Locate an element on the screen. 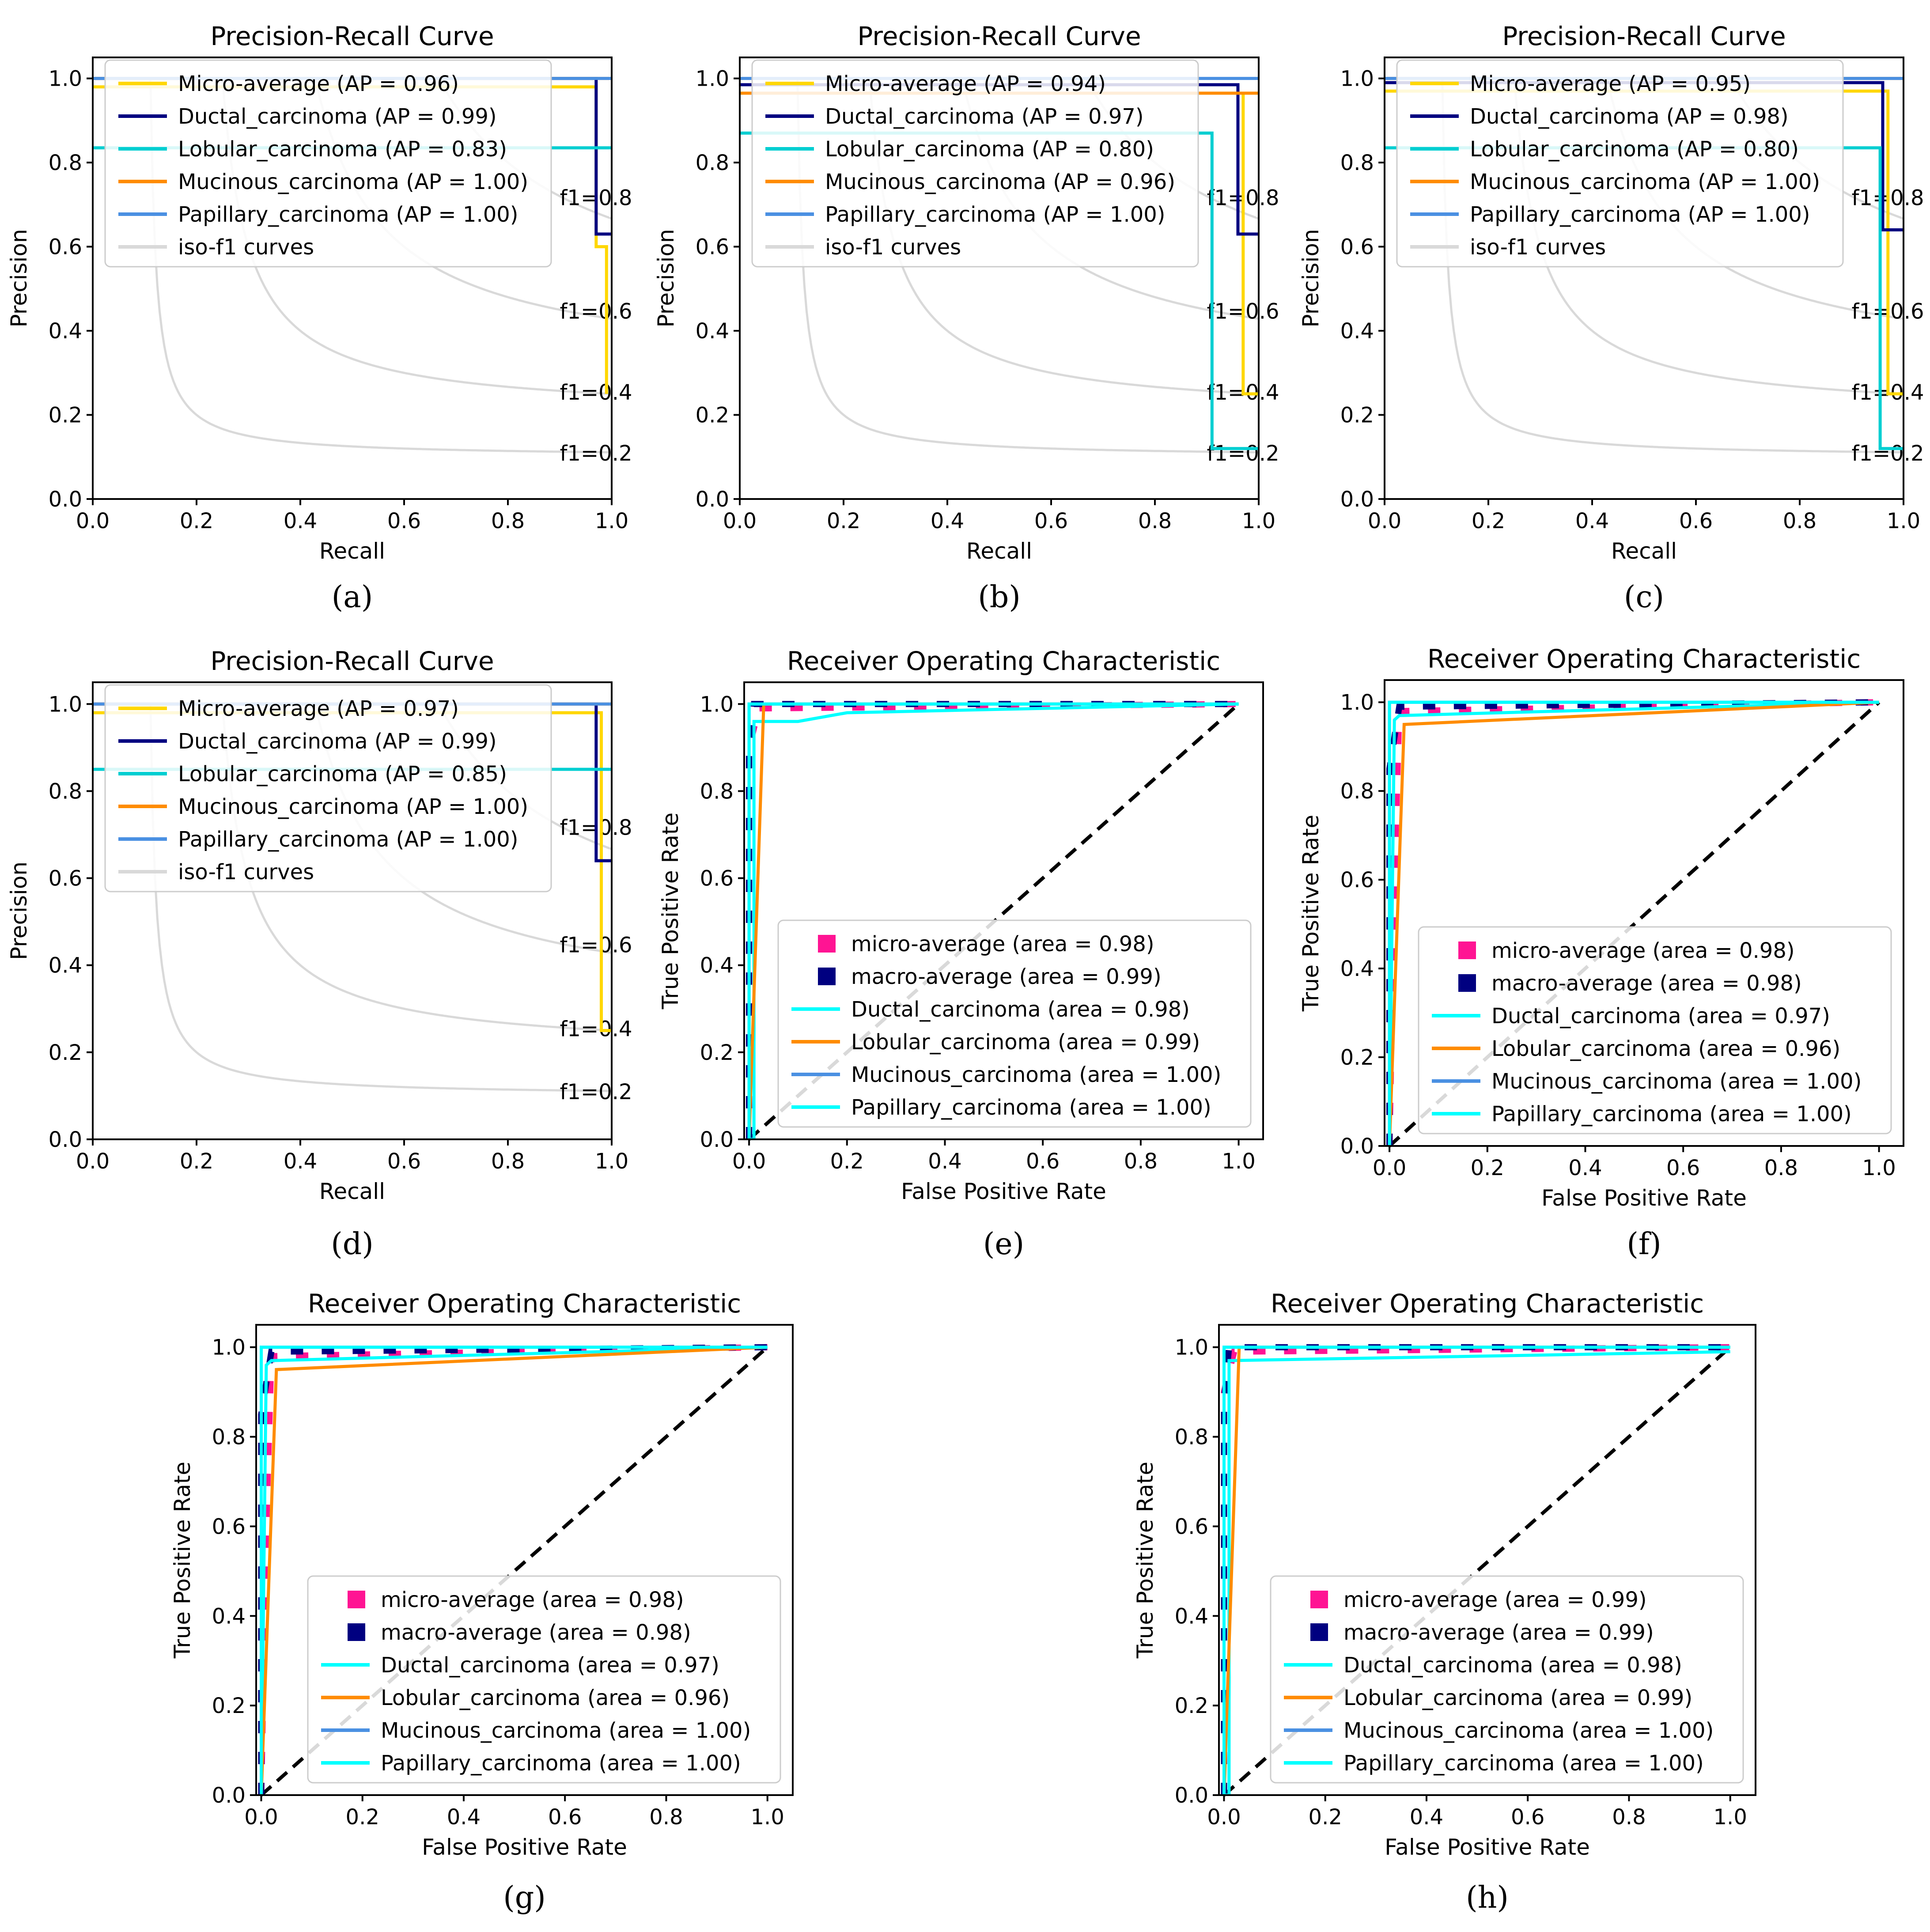  iso-f1-annotation: f1=0.6 is located at coordinates (596, 945).